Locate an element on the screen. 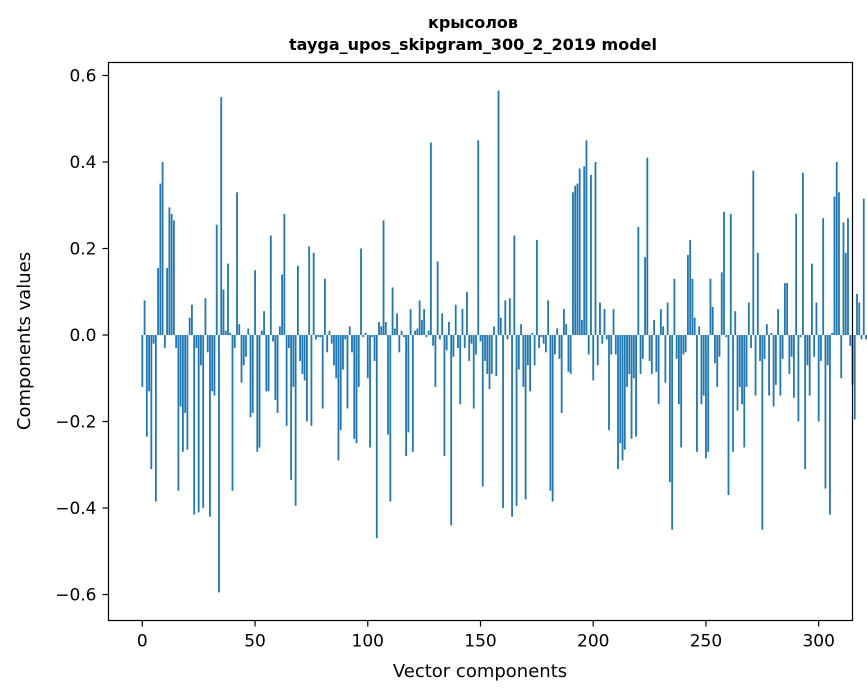 This screenshot has width=867, height=696. chart-title-line2: tayga_upos_skipgram_300_2_2019 model is located at coordinates (473, 44).